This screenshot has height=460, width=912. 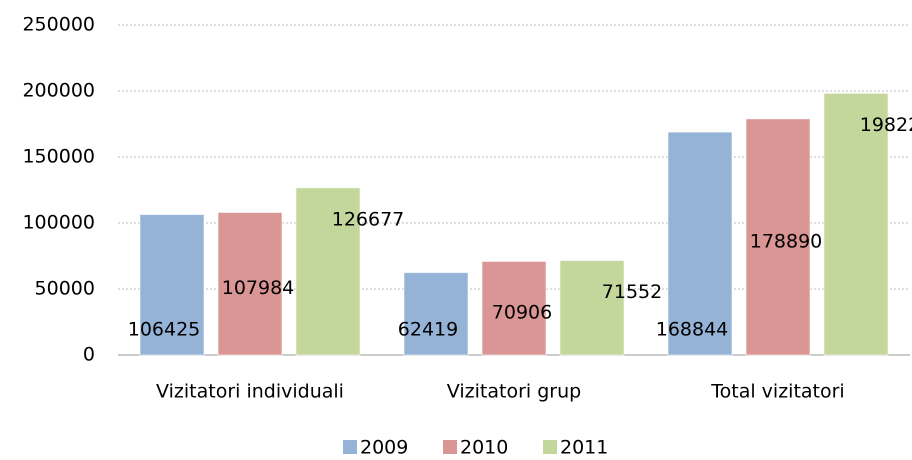 What do you see at coordinates (514, 392) in the screenshot?
I see `x-tick-label: Vizitatori grup` at bounding box center [514, 392].